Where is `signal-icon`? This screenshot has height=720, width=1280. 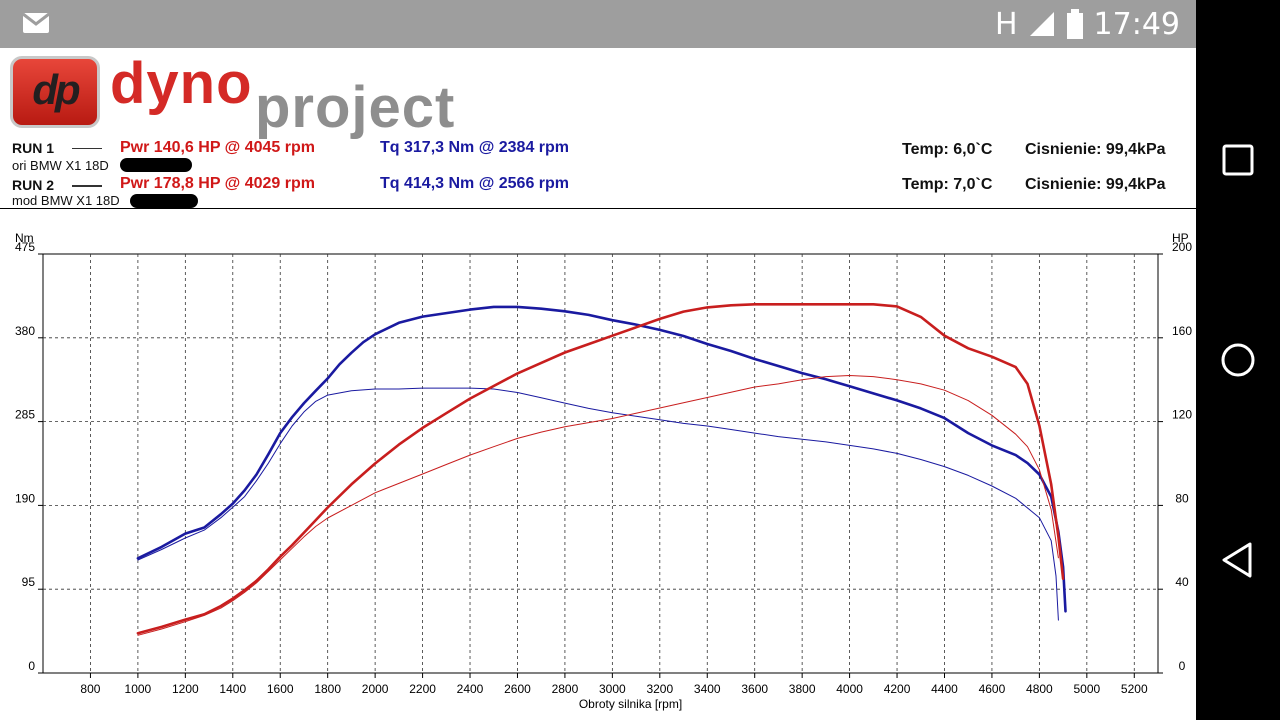
signal-icon is located at coordinates (1041, 24).